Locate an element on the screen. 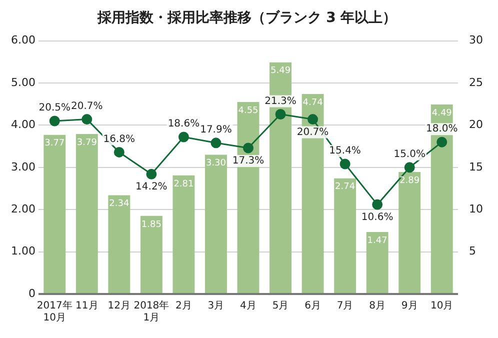  data-label: 10.6% is located at coordinates (377, 218).